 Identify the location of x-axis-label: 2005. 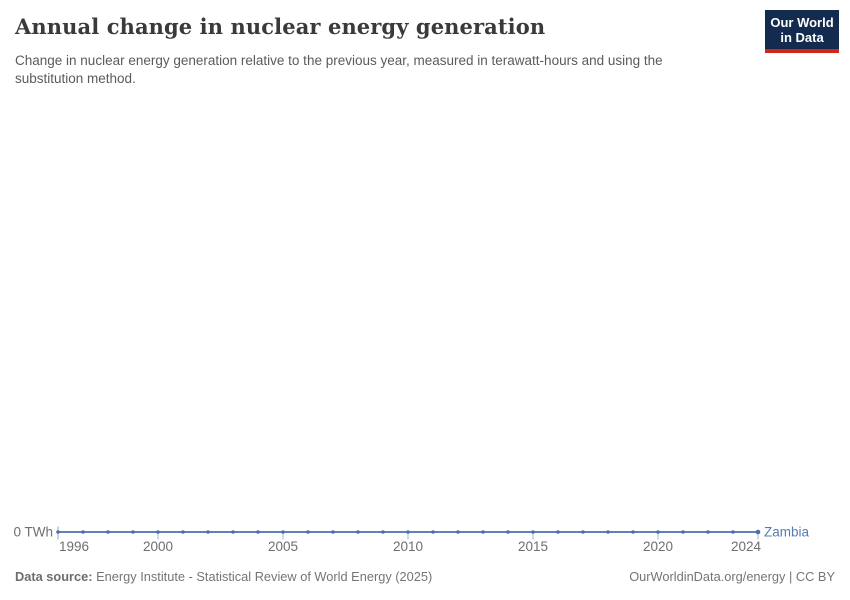
(283, 546).